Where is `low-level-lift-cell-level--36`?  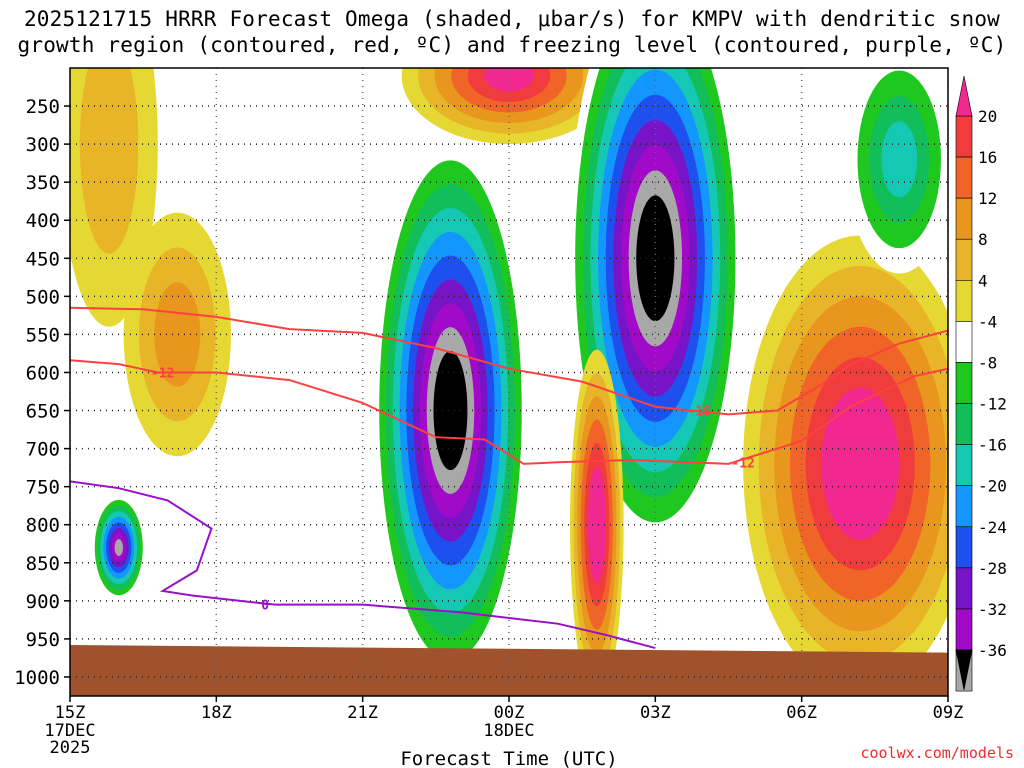 low-level-lift-cell-level--36 is located at coordinates (119, 547).